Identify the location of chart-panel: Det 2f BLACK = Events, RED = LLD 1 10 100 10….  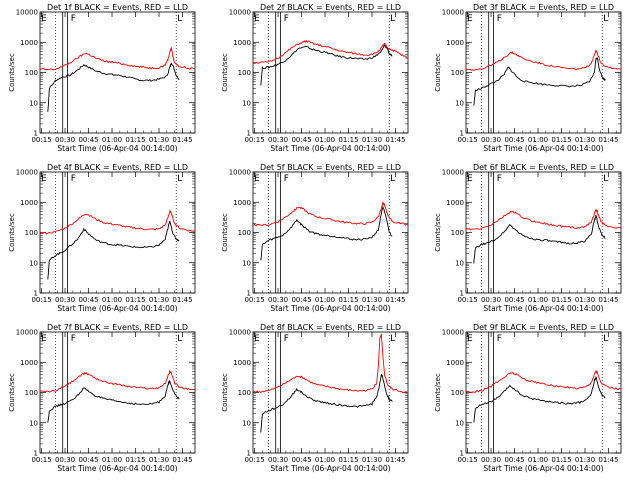
(315, 78).